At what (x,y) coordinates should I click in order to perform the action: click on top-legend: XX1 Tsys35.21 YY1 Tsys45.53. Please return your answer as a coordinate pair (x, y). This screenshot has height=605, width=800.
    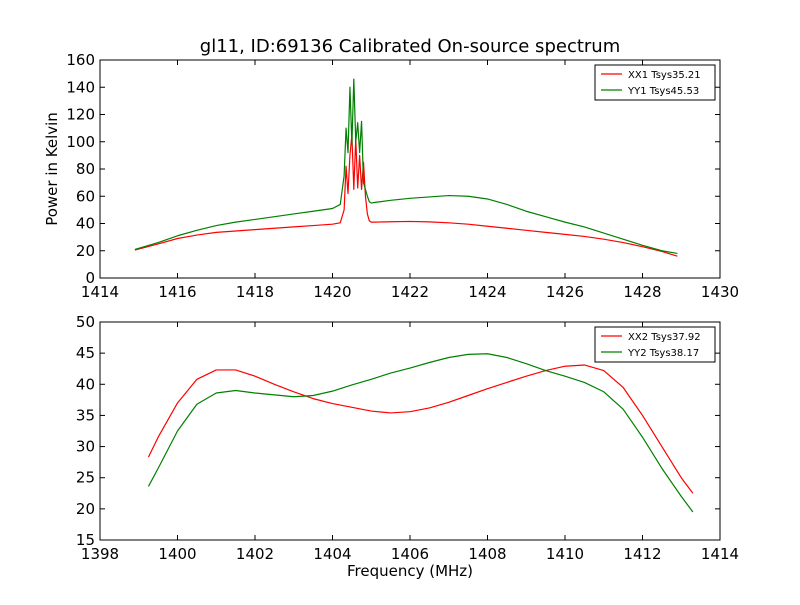
    Looking at the image, I should click on (655, 82).